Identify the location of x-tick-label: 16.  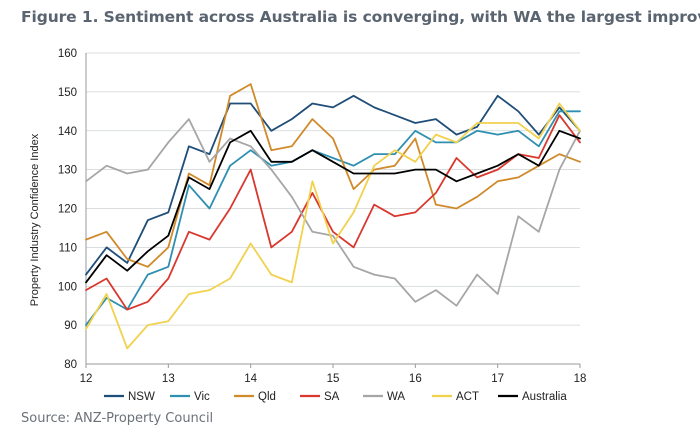
(415, 379).